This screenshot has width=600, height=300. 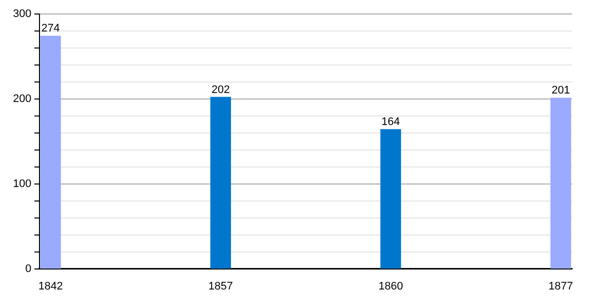 What do you see at coordinates (220, 90) in the screenshot?
I see `data-label: 202` at bounding box center [220, 90].